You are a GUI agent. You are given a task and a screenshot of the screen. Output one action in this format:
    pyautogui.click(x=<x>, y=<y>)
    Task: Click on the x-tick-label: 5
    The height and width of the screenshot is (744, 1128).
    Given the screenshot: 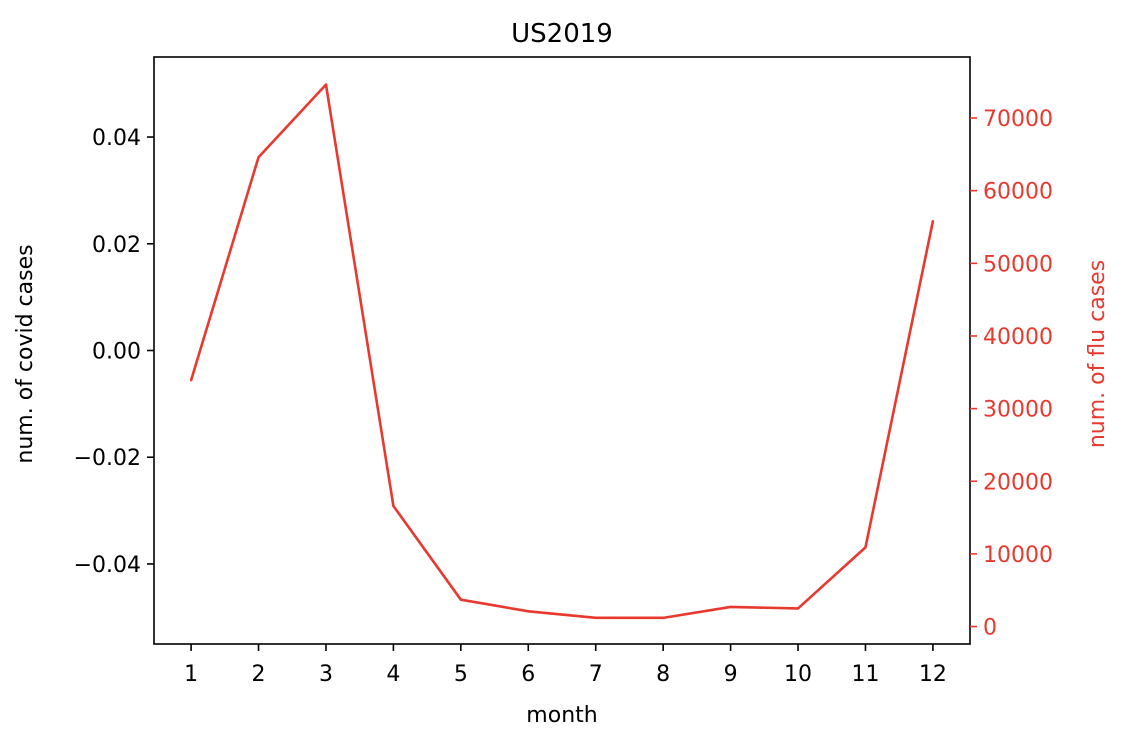 What is the action you would take?
    pyautogui.click(x=461, y=674)
    